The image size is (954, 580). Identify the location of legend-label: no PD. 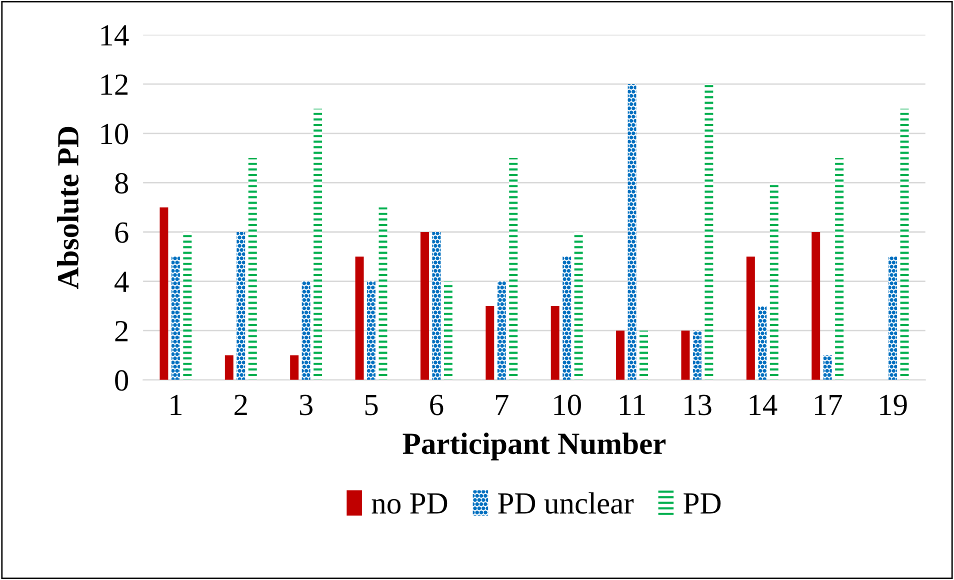
(410, 503).